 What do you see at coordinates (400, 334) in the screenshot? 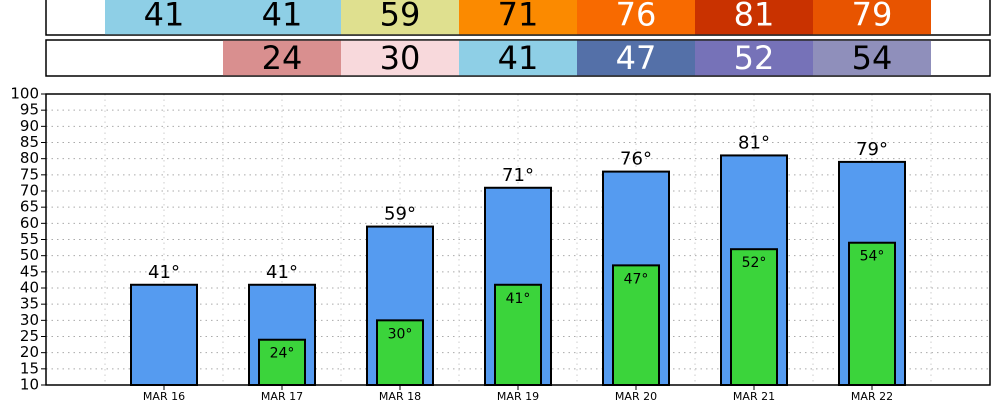
I see `bar-value-label: 30°` at bounding box center [400, 334].